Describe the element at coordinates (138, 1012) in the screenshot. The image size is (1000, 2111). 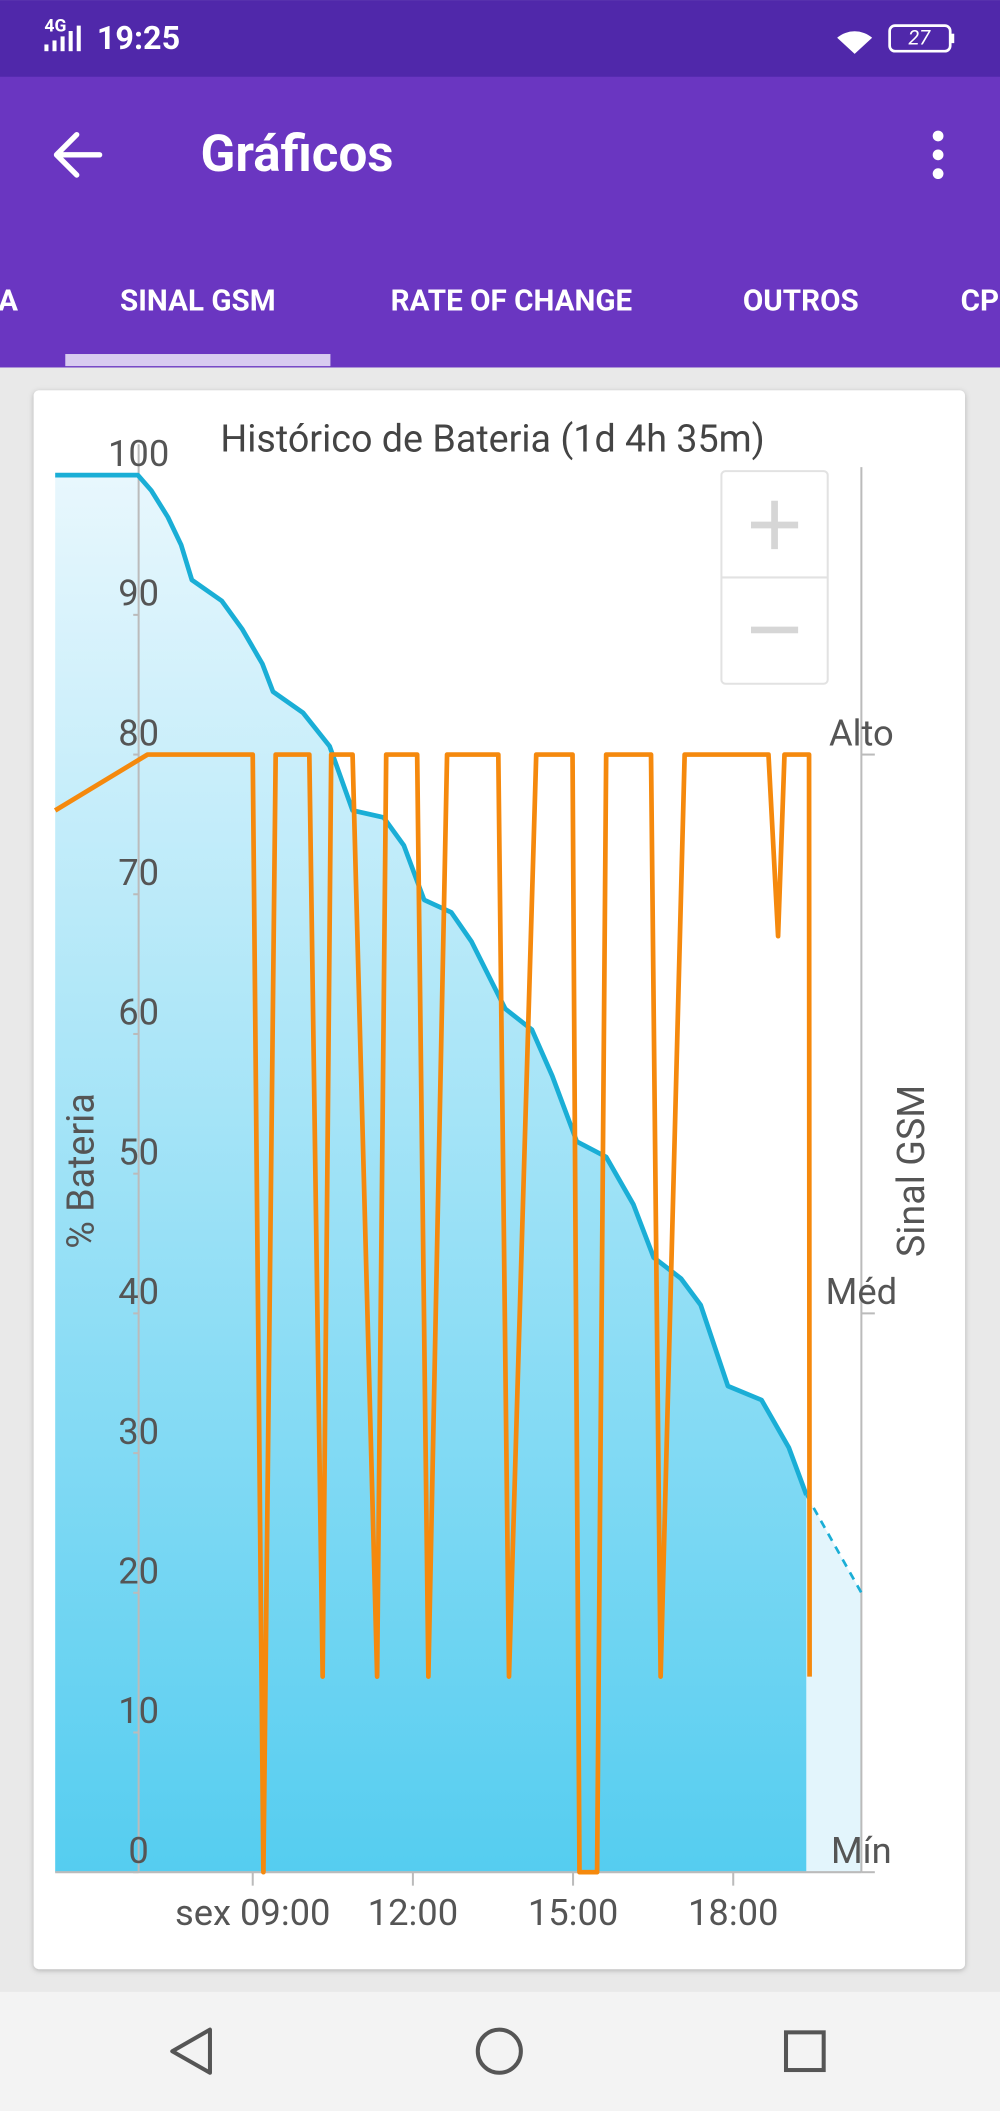
I see `y-tick-label: 60` at that location.